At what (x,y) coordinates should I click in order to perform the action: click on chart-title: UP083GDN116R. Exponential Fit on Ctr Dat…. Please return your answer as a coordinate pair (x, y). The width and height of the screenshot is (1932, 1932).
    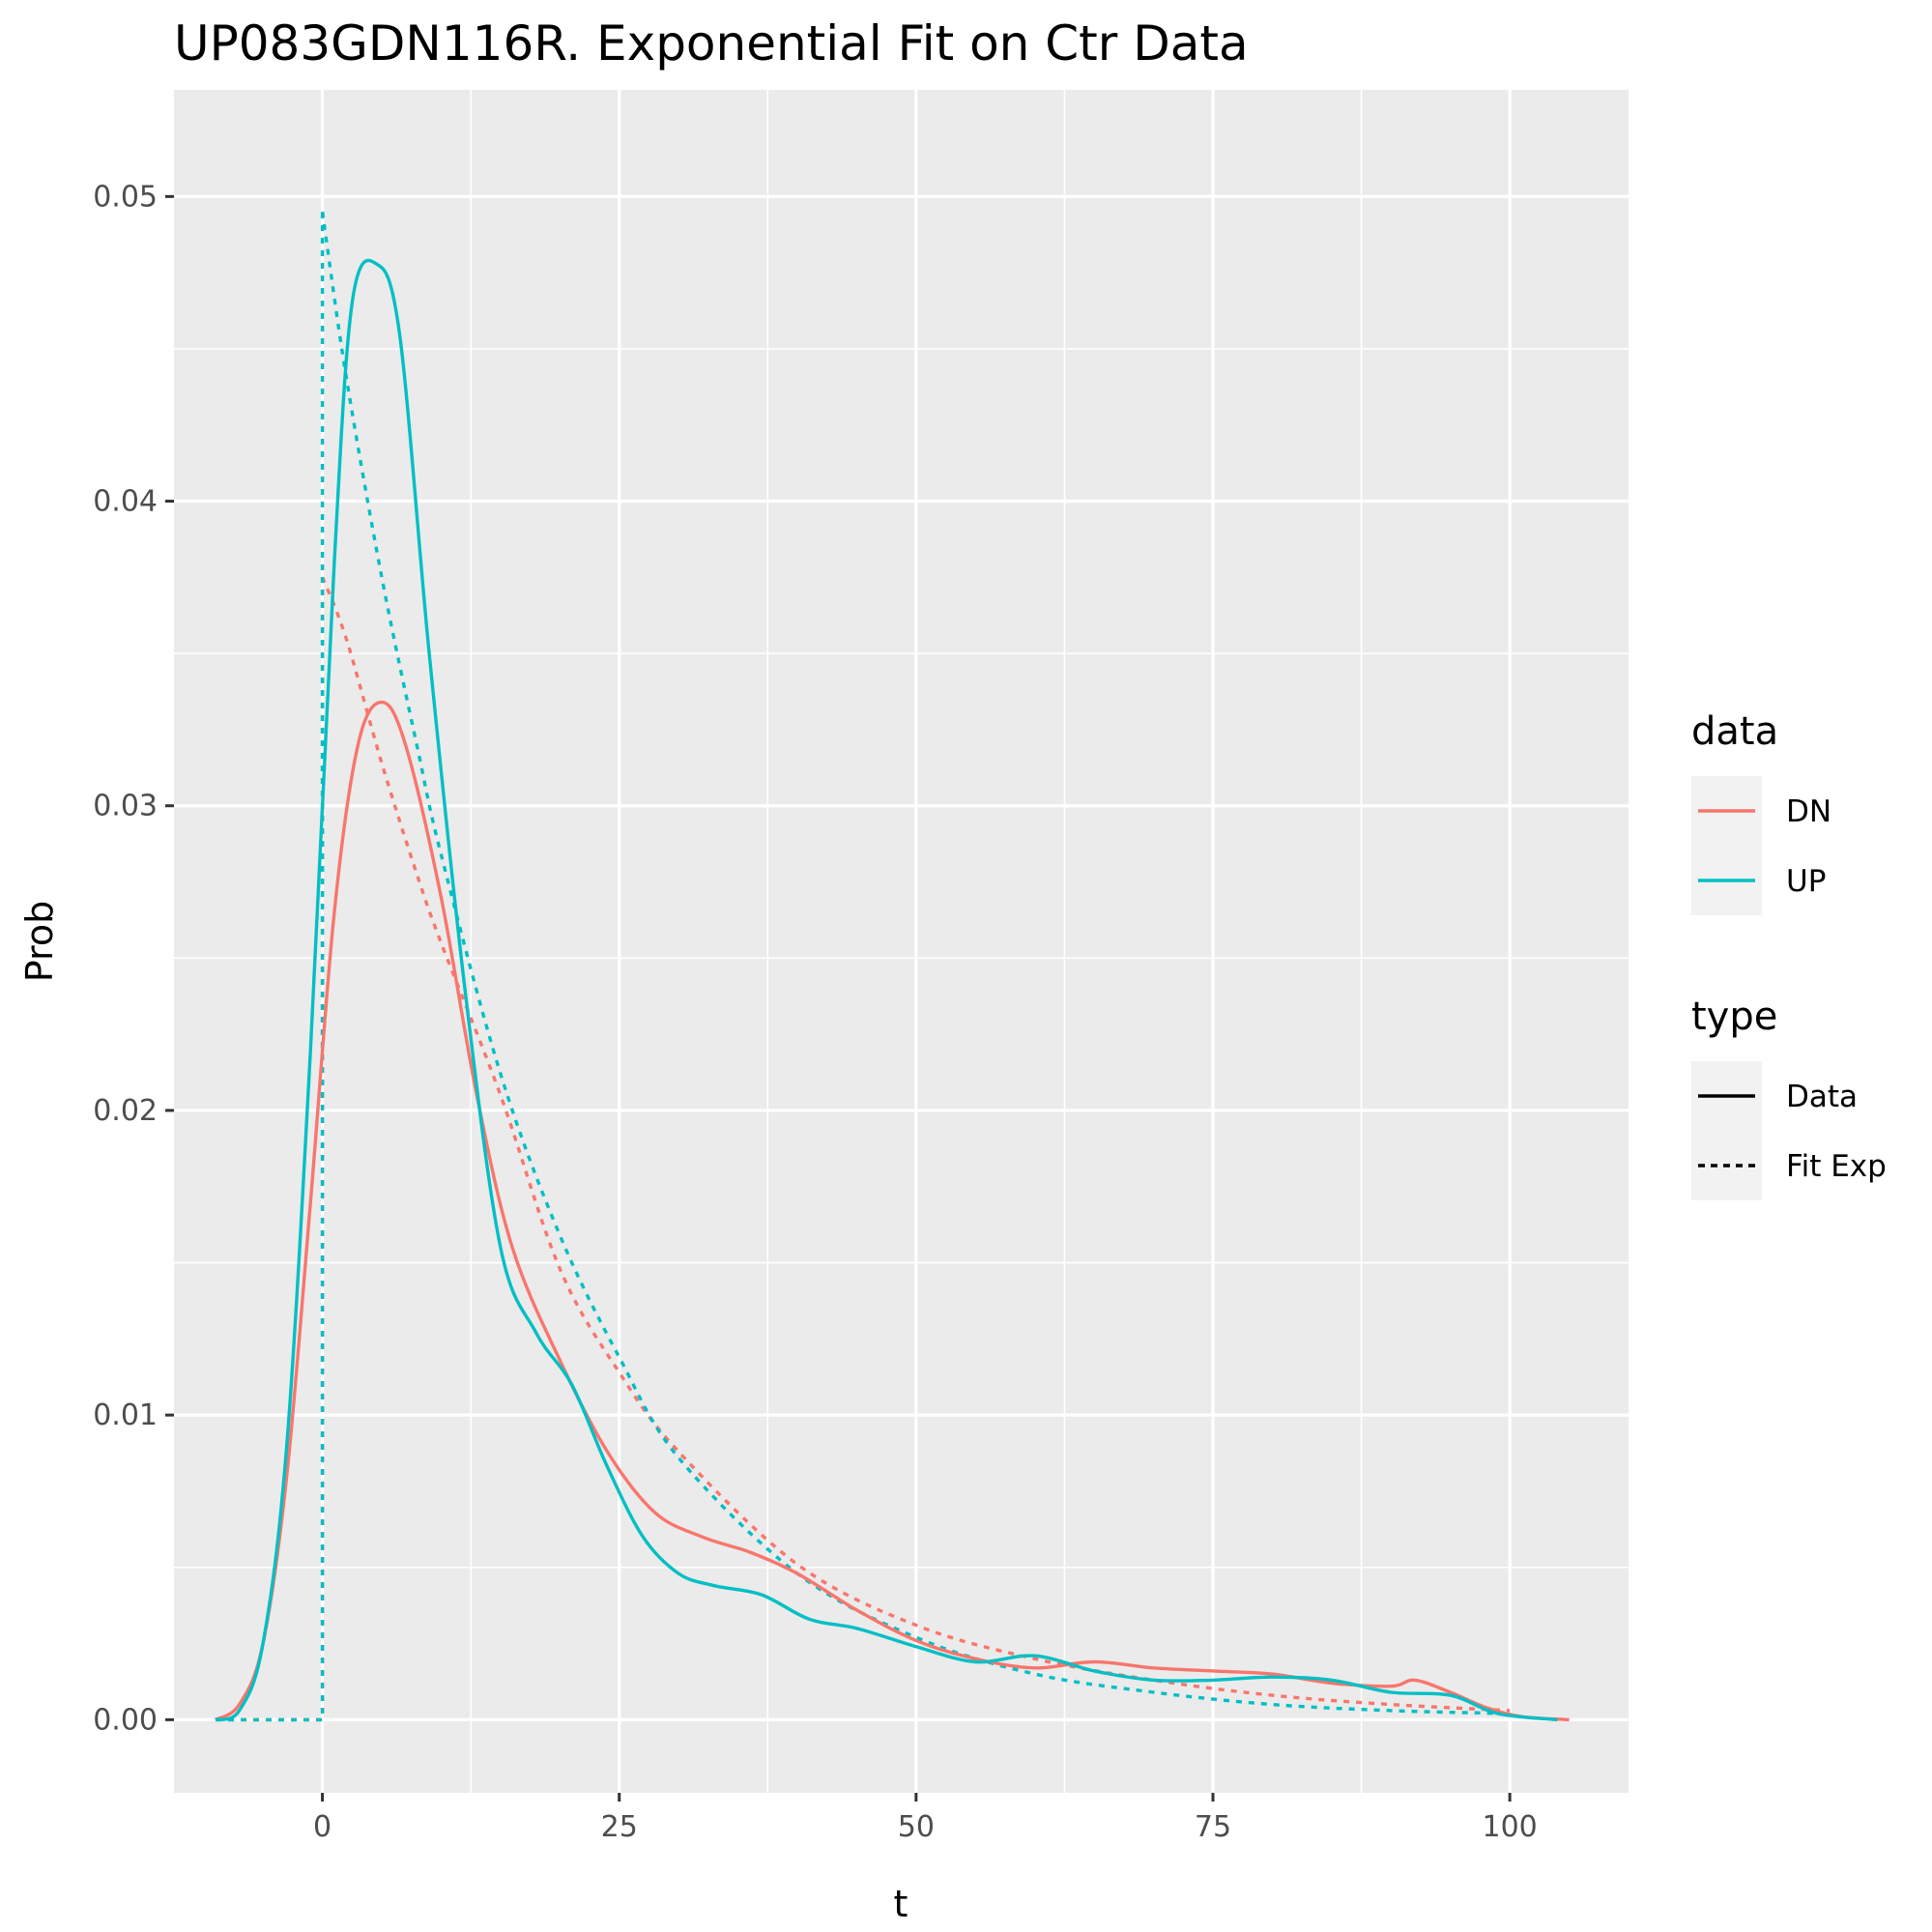
    Looking at the image, I should click on (711, 43).